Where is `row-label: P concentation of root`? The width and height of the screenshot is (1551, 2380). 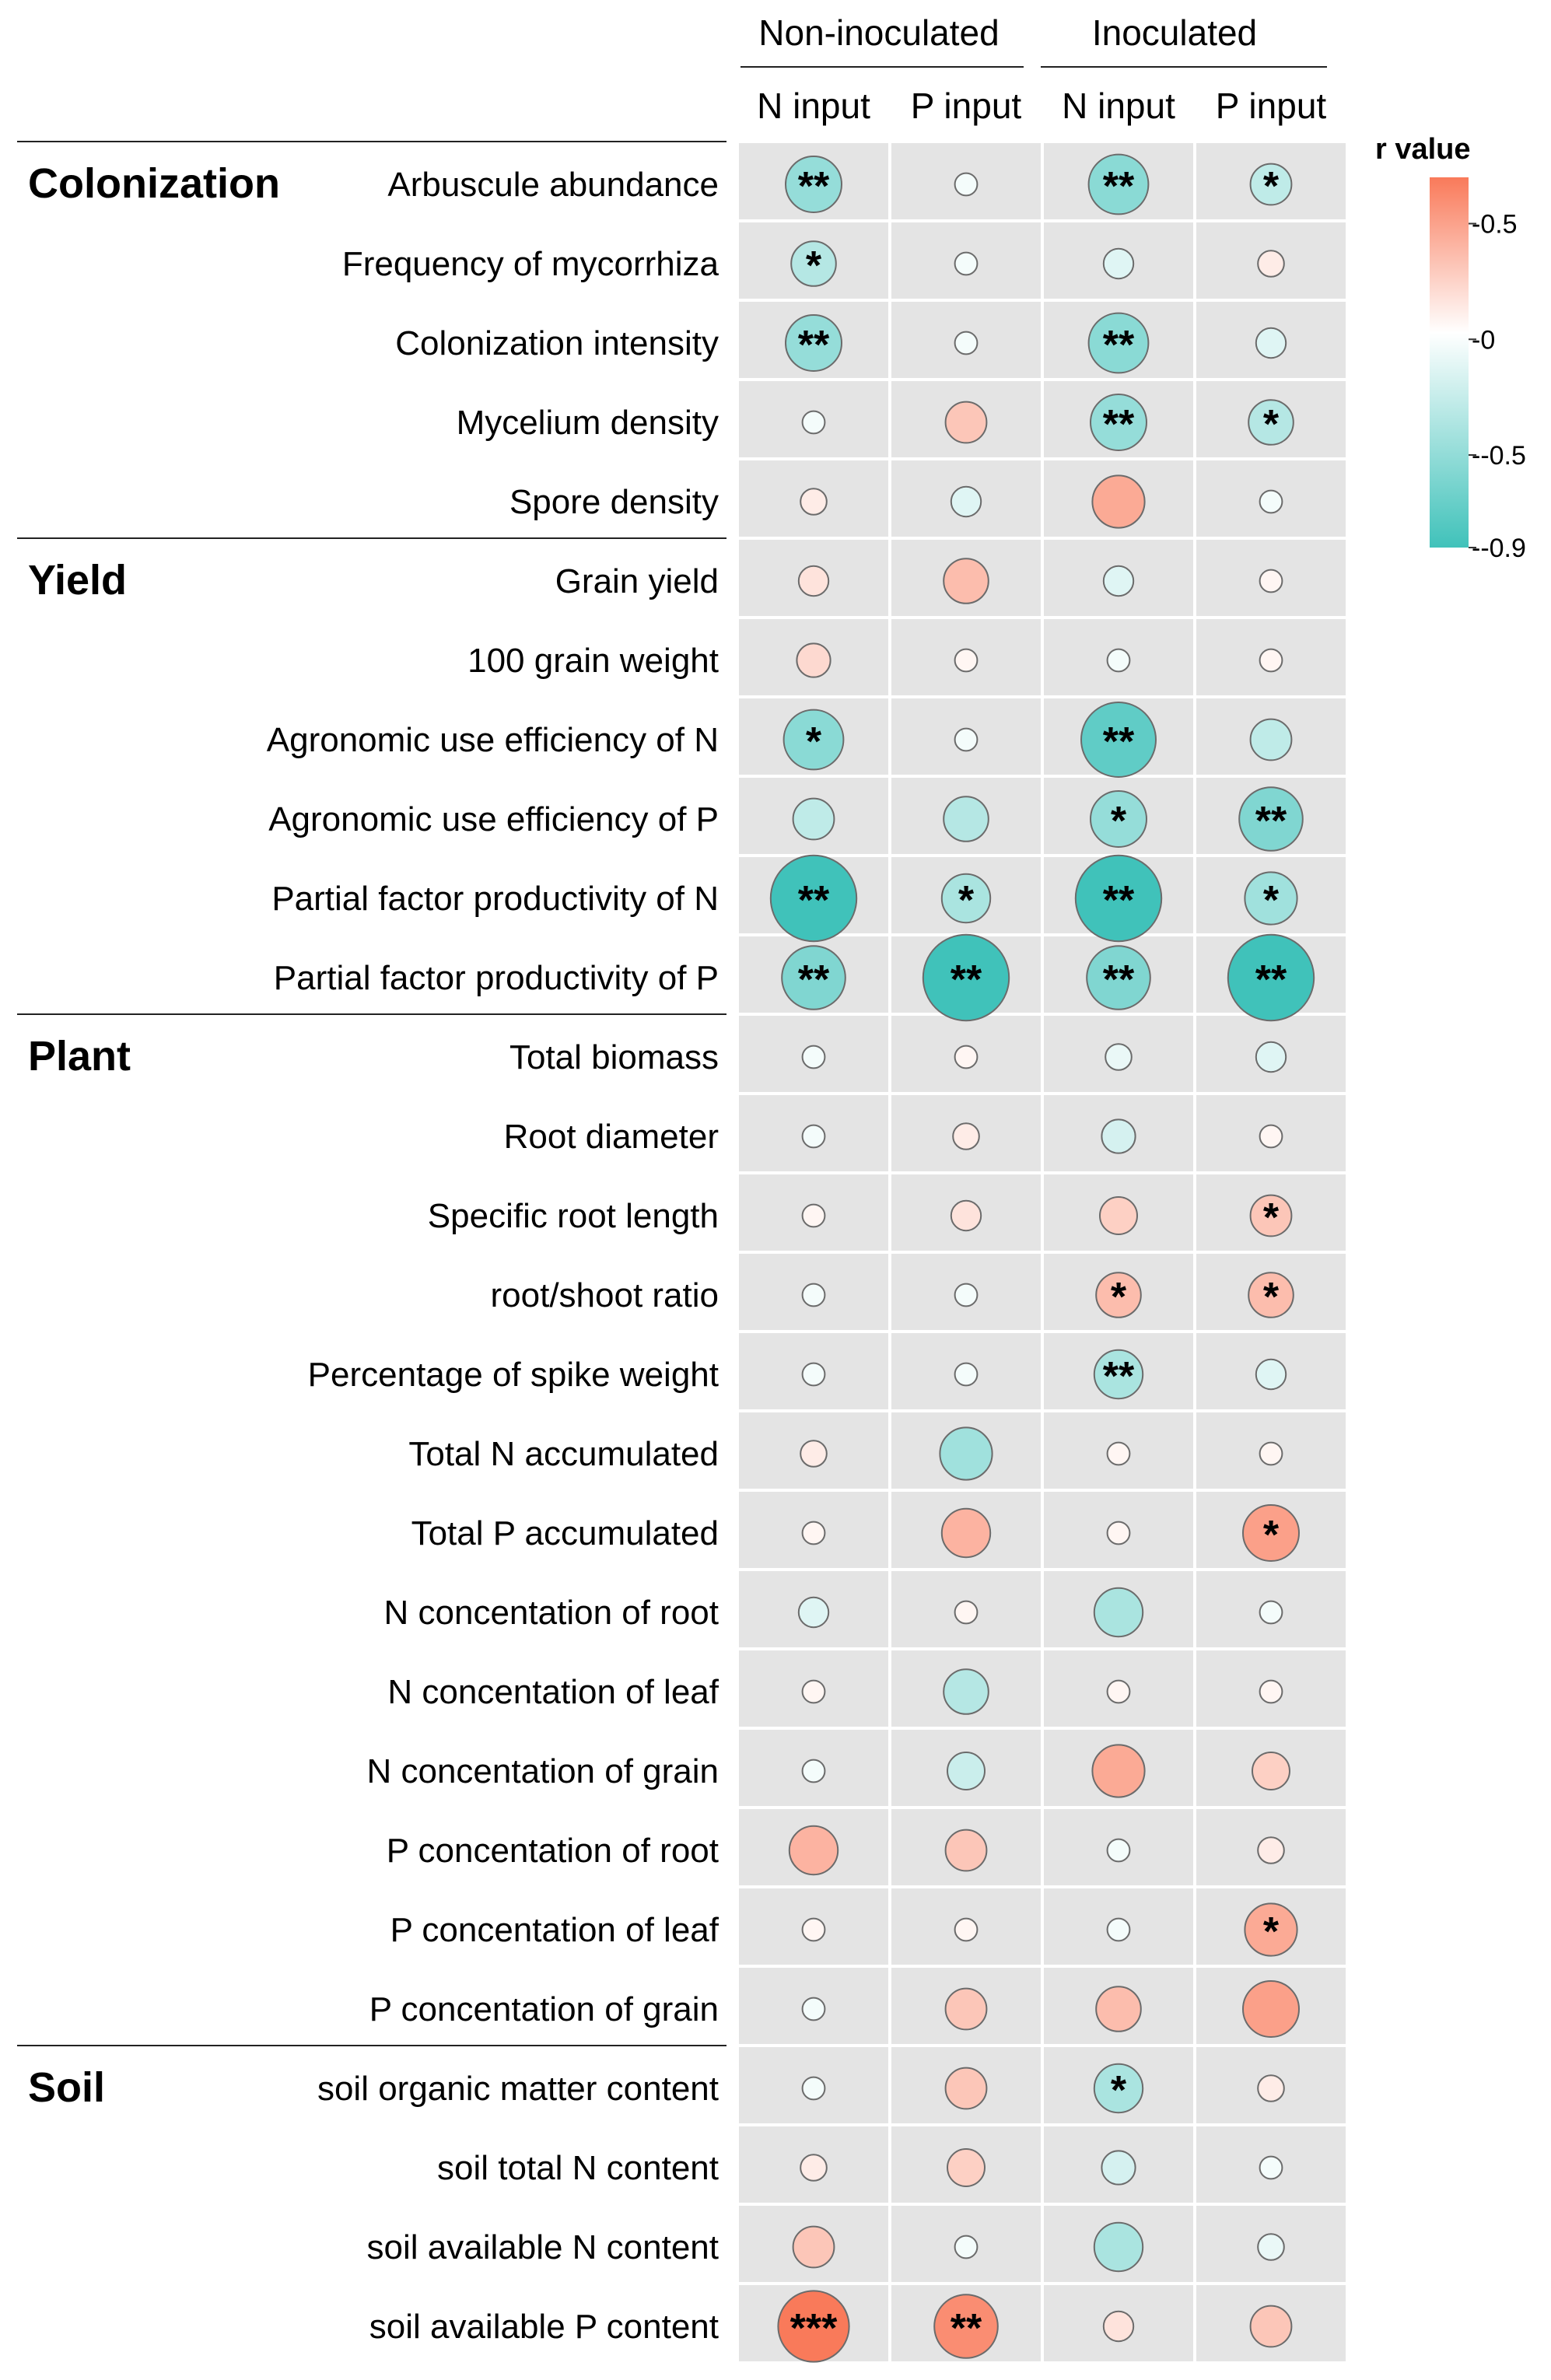
row-label: P concentation of root is located at coordinates (553, 1851).